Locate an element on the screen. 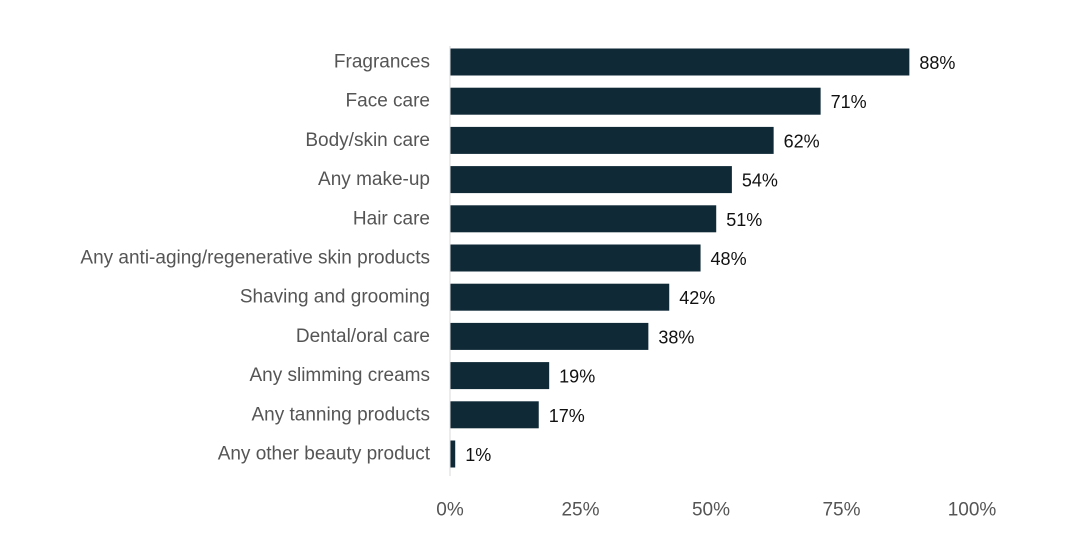 Image resolution: width=1066 pixels, height=554 pixels. data-label: 62% is located at coordinates (802, 141).